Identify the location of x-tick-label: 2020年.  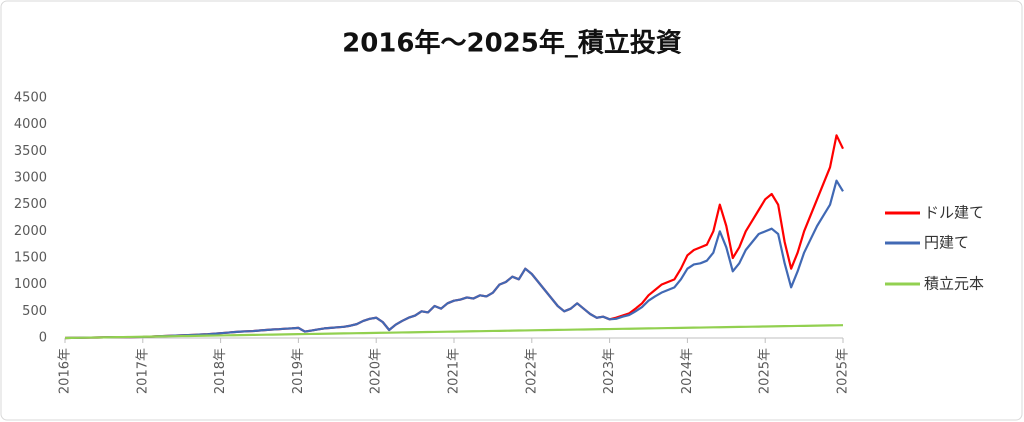
(376, 371).